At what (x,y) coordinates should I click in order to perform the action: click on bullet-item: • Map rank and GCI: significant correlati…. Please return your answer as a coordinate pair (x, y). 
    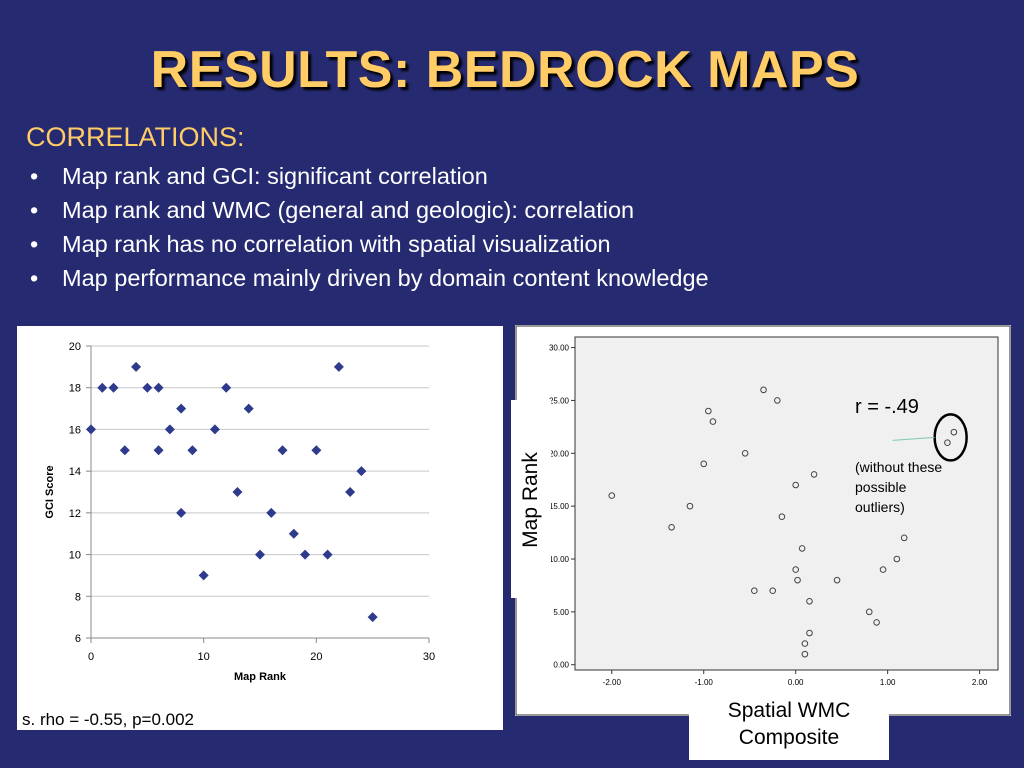
    Looking at the image, I should click on (367, 177).